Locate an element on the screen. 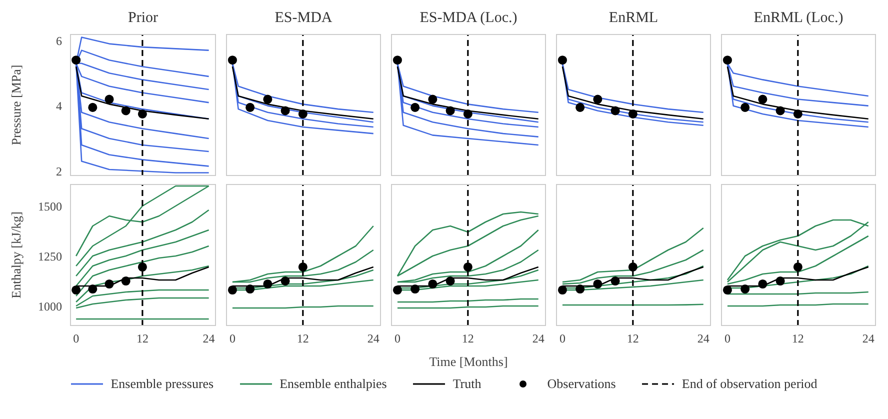  legend-label: End of observation period is located at coordinates (750, 384).